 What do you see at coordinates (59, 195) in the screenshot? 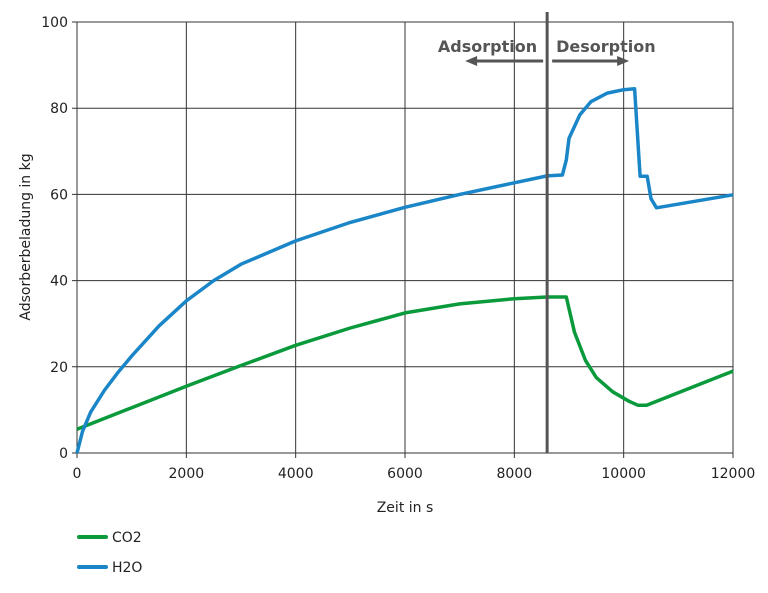
I see `y-tick-label: 60` at bounding box center [59, 195].